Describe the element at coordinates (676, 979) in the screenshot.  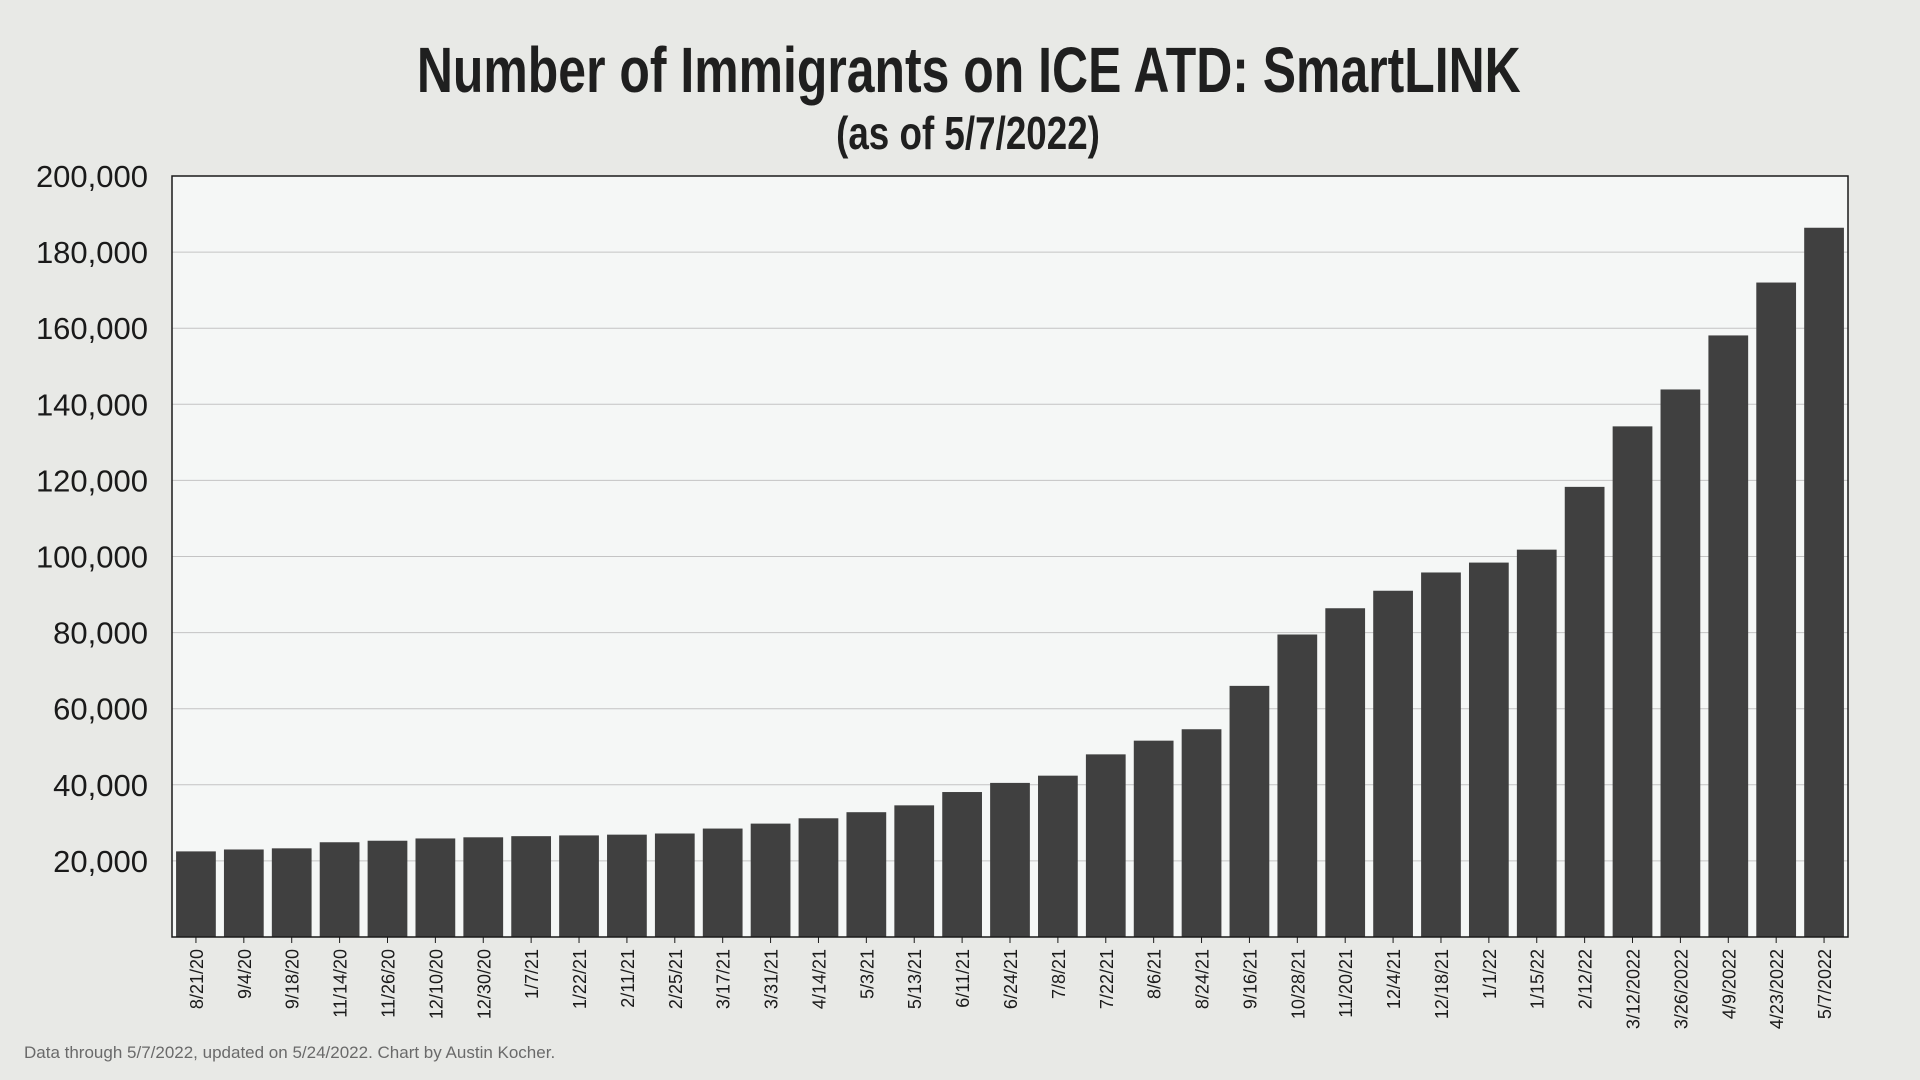
I see `x-tick-label: 2/25/21` at that location.